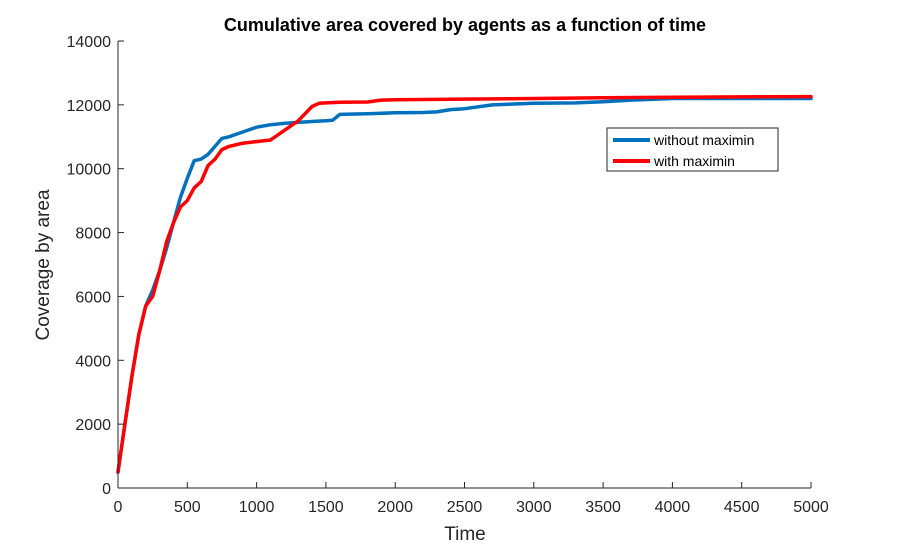  I want to click on legend-label-with-maximin: with maximin, so click(694, 161).